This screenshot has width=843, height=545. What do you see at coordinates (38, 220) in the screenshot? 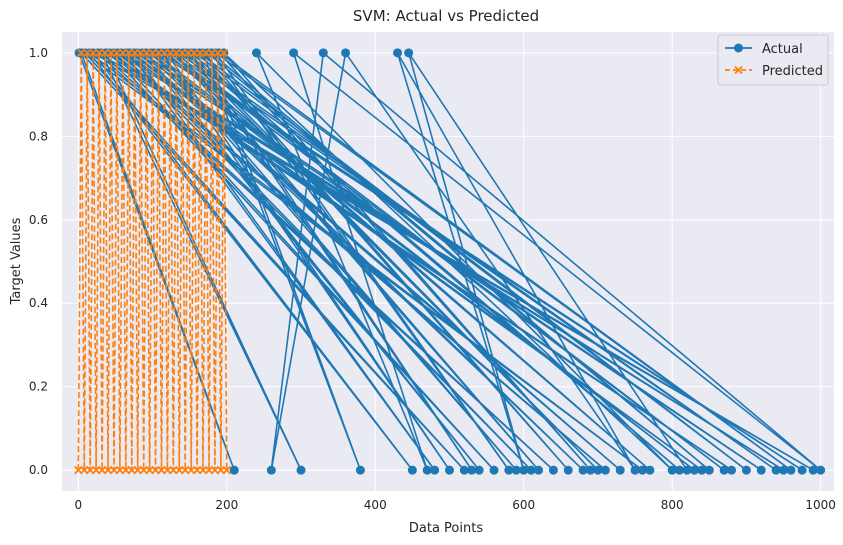
I see `y-tick-label: 0.6` at bounding box center [38, 220].